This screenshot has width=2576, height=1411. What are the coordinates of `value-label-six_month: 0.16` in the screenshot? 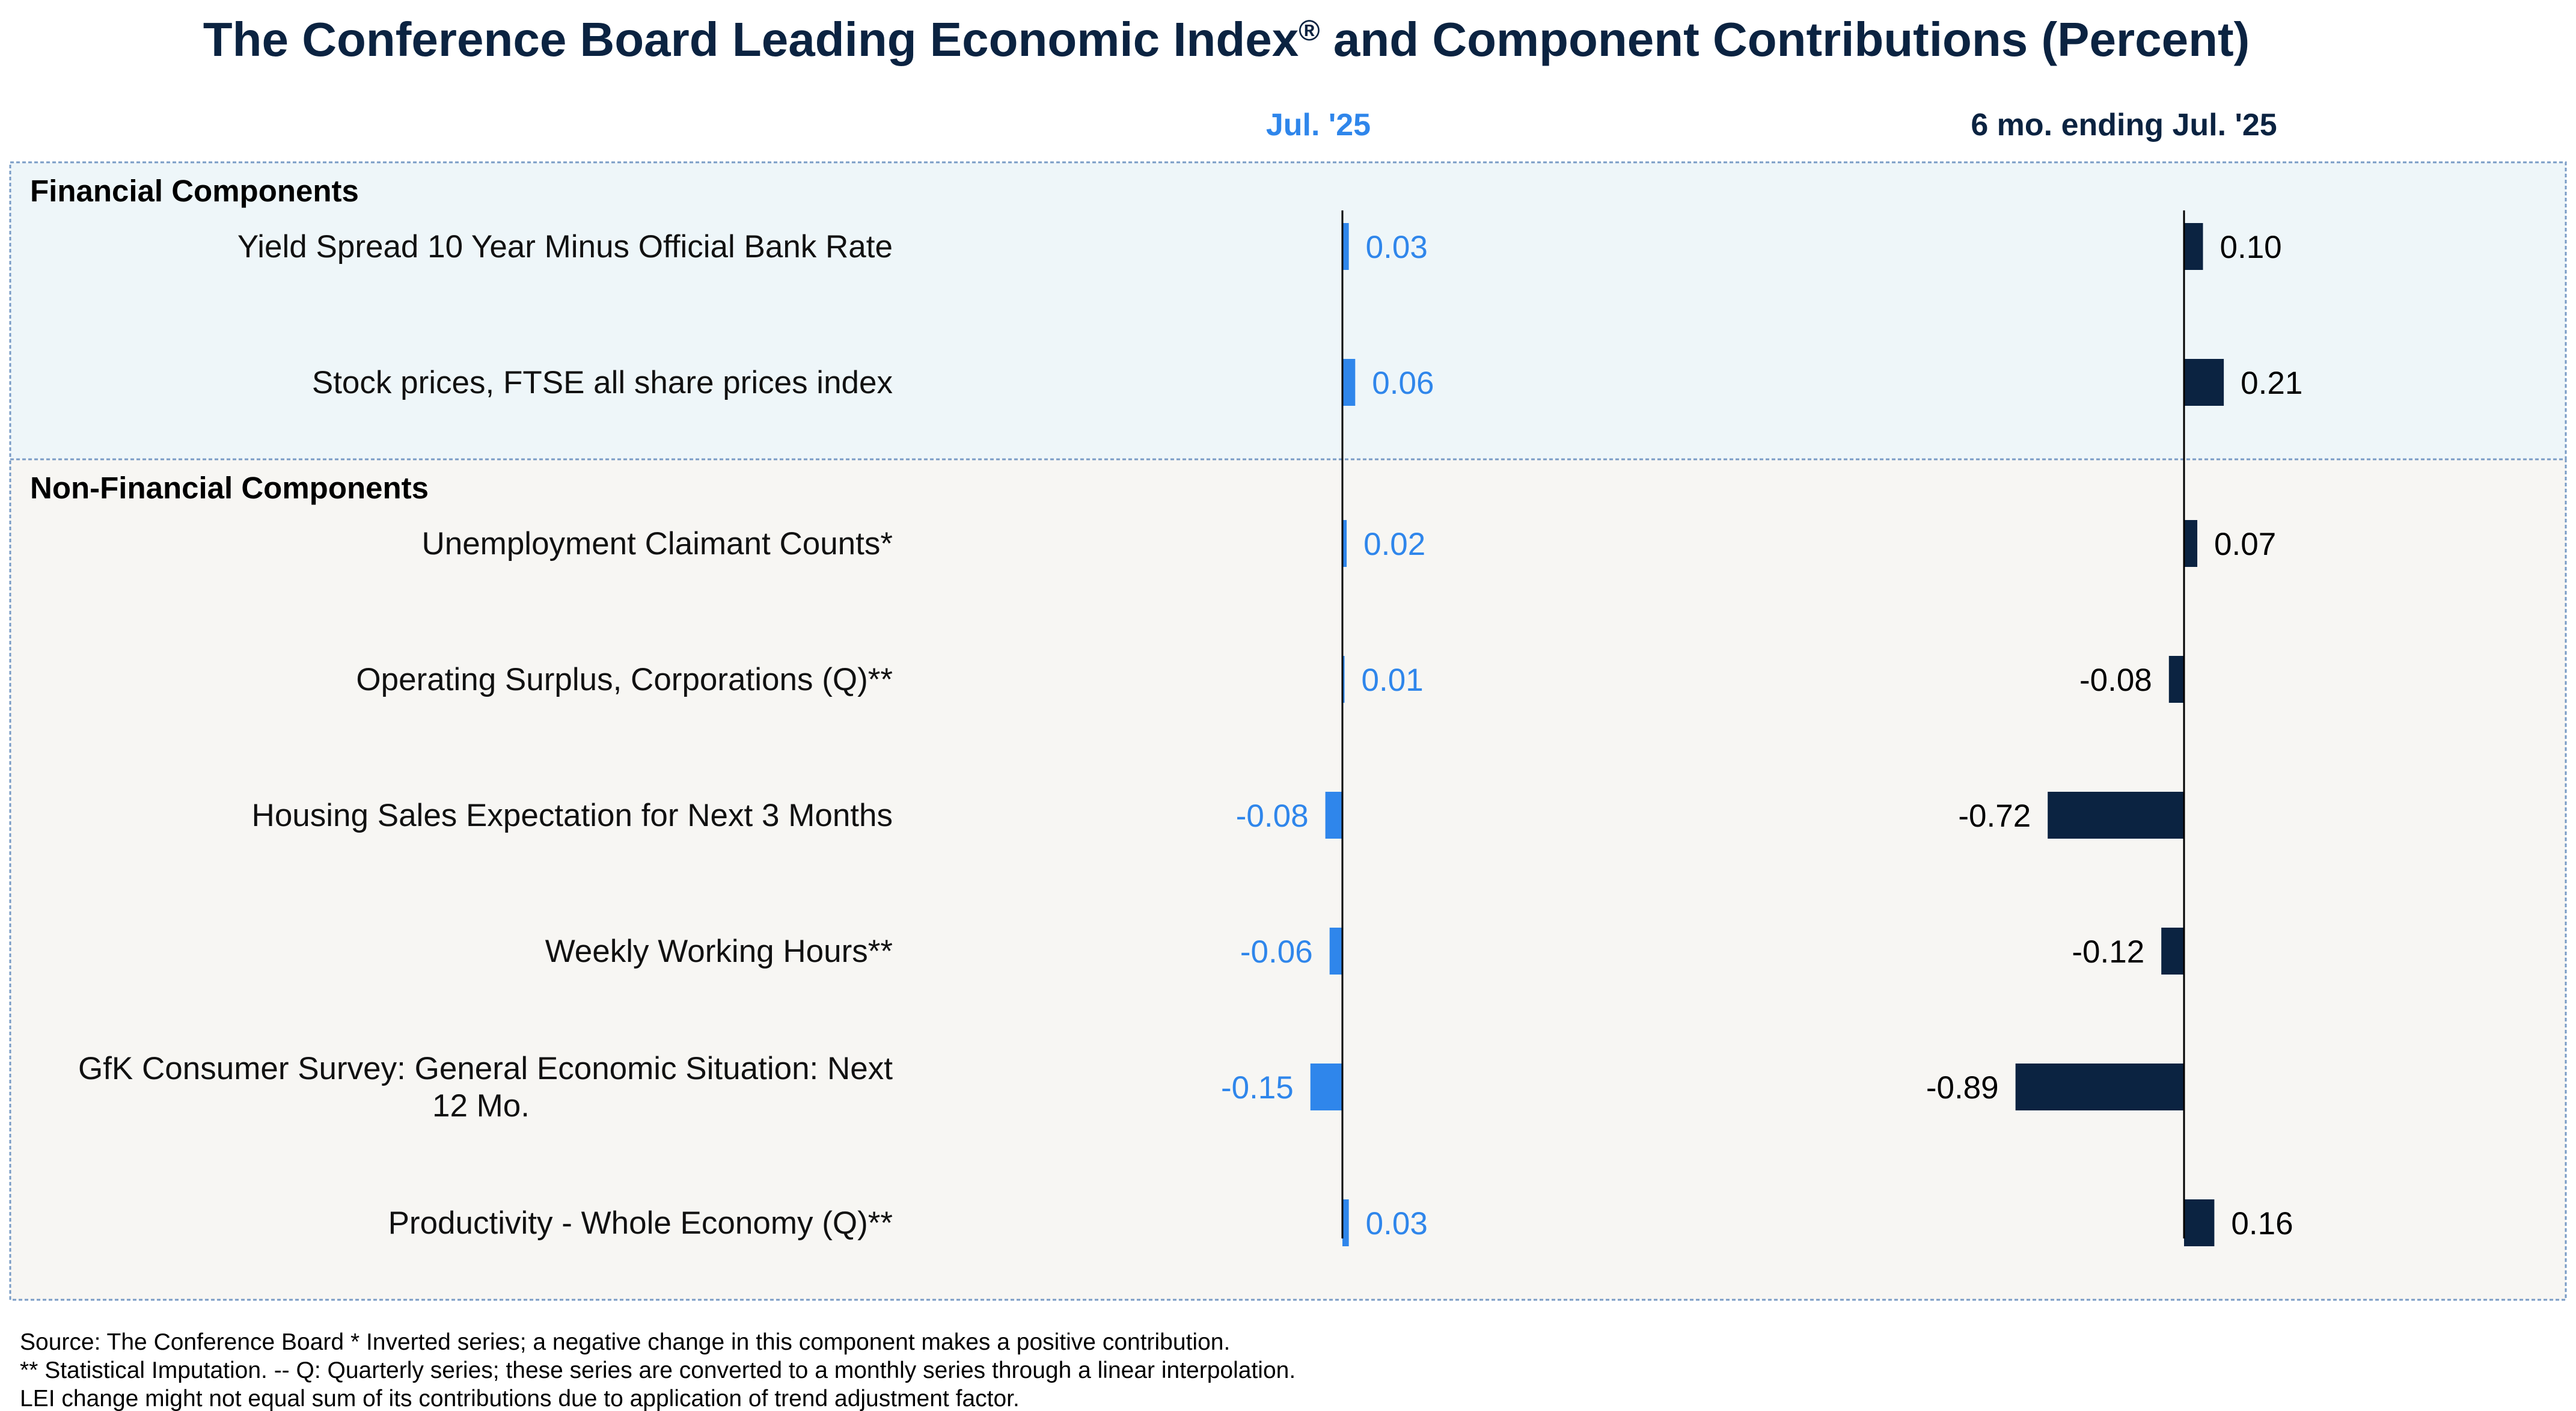 It's located at (2262, 1223).